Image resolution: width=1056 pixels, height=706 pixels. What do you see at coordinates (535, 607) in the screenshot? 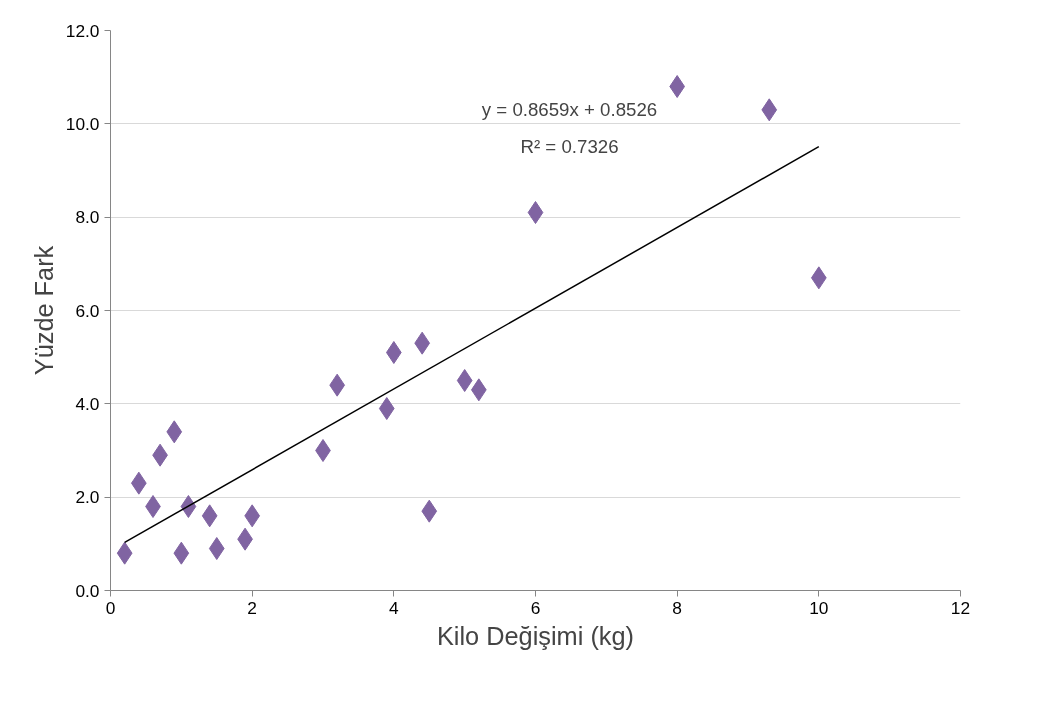
I see `x-tick-label: 6` at bounding box center [535, 607].